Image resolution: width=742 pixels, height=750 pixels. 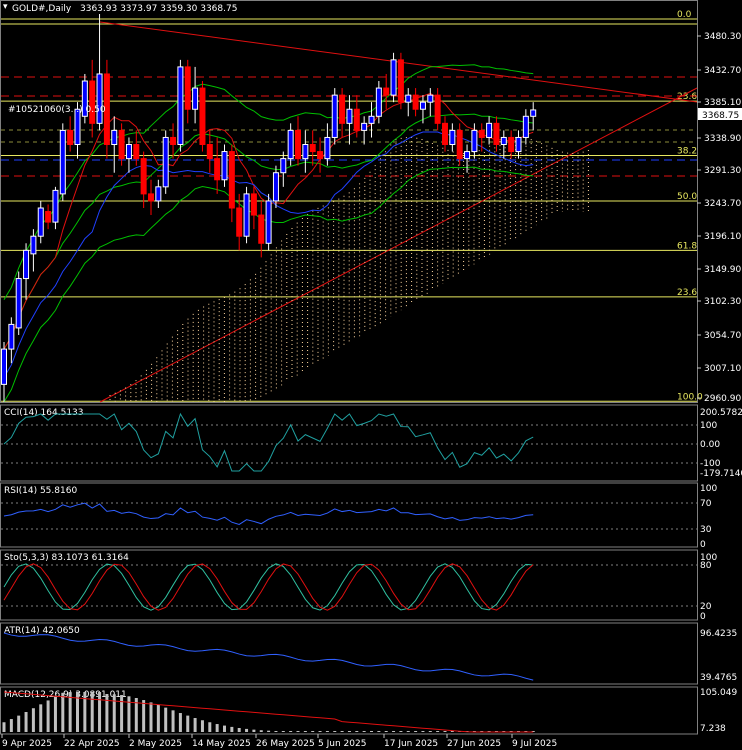 I want to click on sub-axis-label: -179.7140, so click(x=721, y=474).